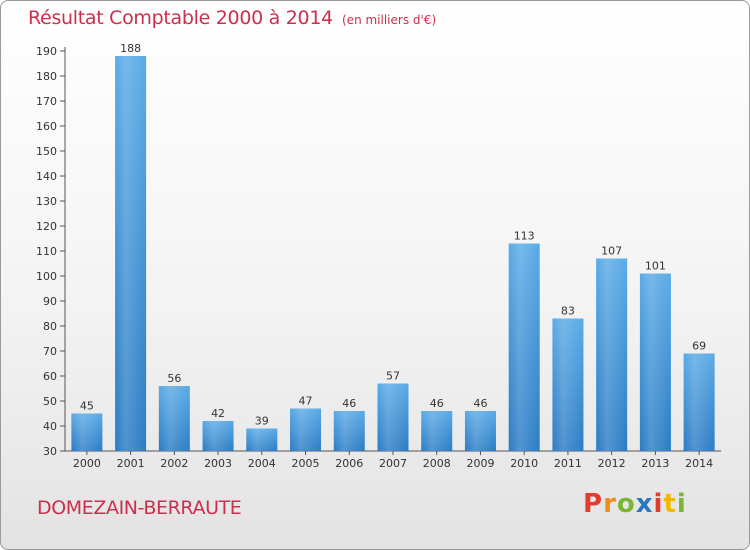 The width and height of the screenshot is (750, 550). What do you see at coordinates (626, 504) in the screenshot?
I see `logo-letter: o` at bounding box center [626, 504].